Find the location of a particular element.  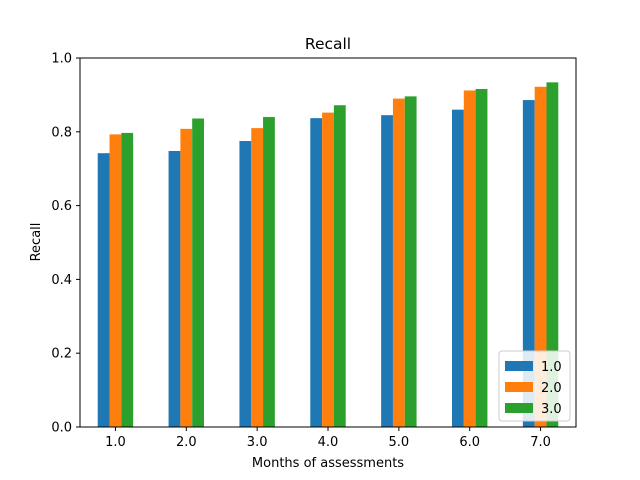

bar-series-3.0-cat-5.0 is located at coordinates (410, 261).